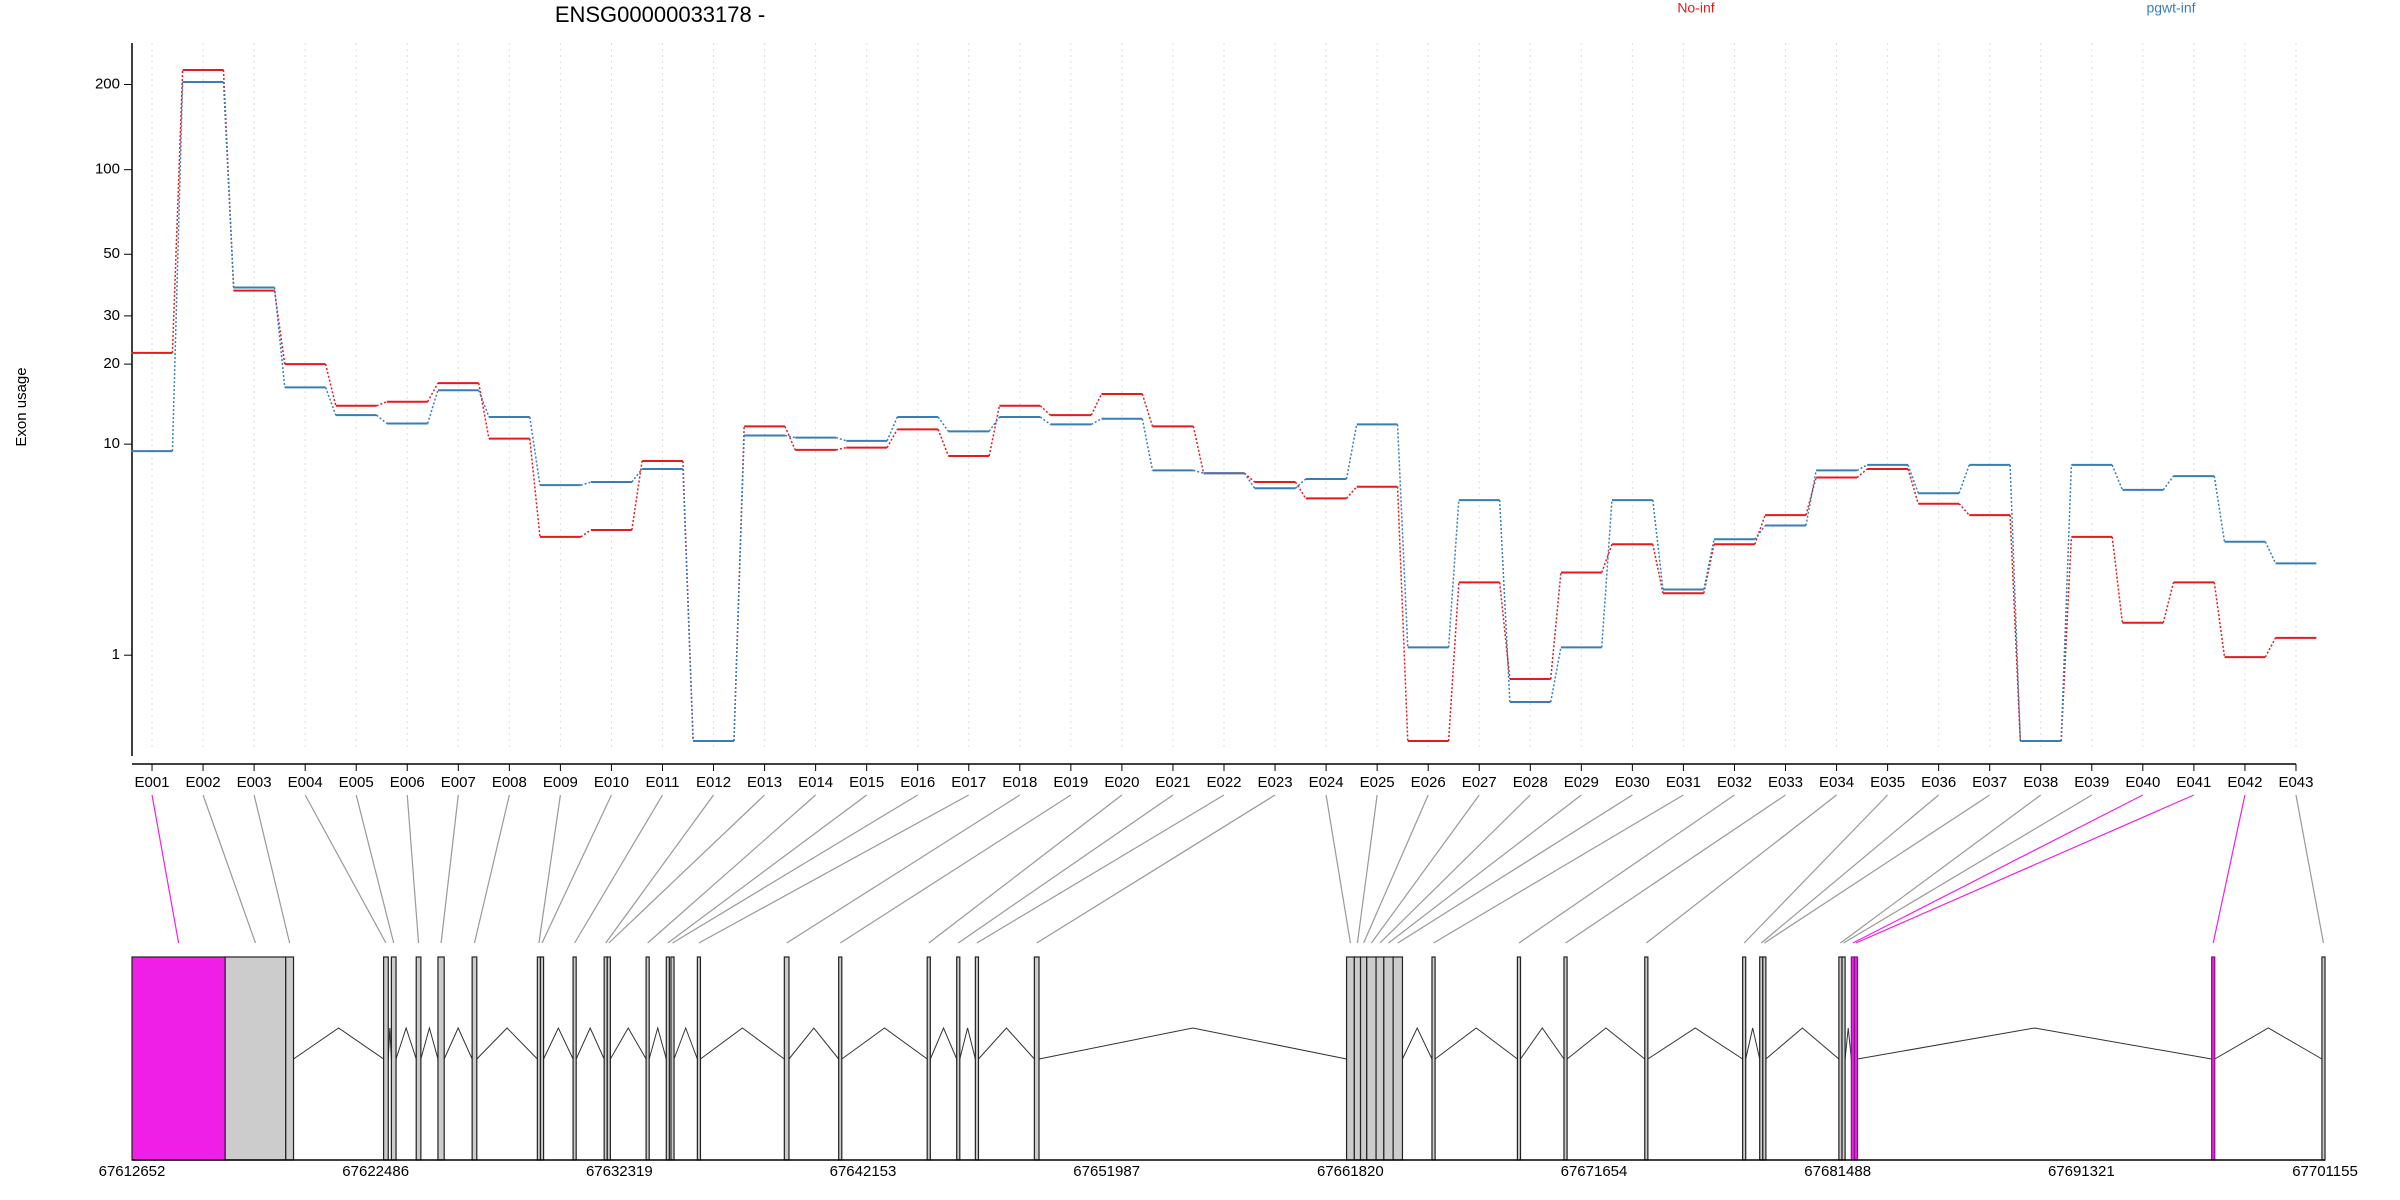 Image resolution: width=2400 pixels, height=1200 pixels. What do you see at coordinates (1070, 782) in the screenshot?
I see `x-tick-label: E019` at bounding box center [1070, 782].